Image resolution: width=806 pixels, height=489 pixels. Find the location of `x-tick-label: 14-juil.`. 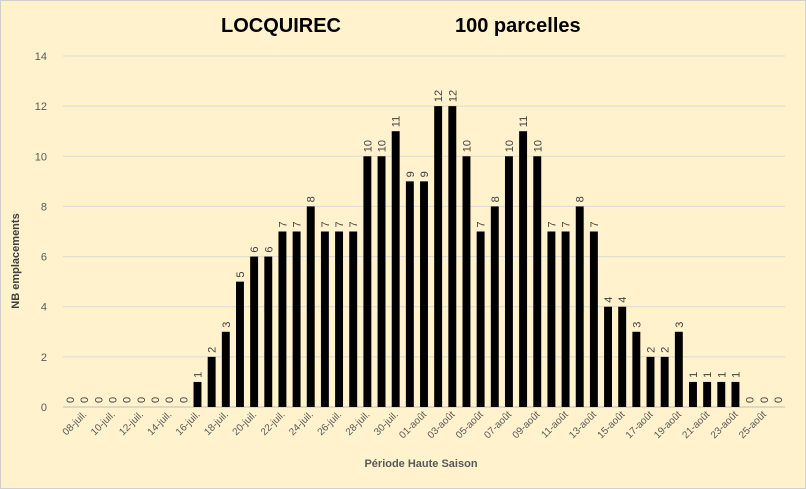

x-tick-label: 14-juil. is located at coordinates (160, 423).